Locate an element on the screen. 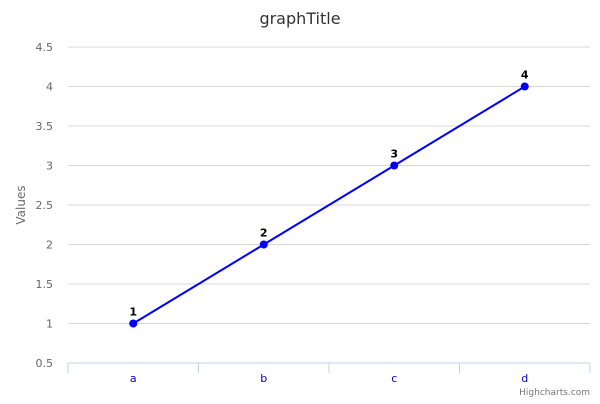  credits-link: Highcharts.com is located at coordinates (554, 393).